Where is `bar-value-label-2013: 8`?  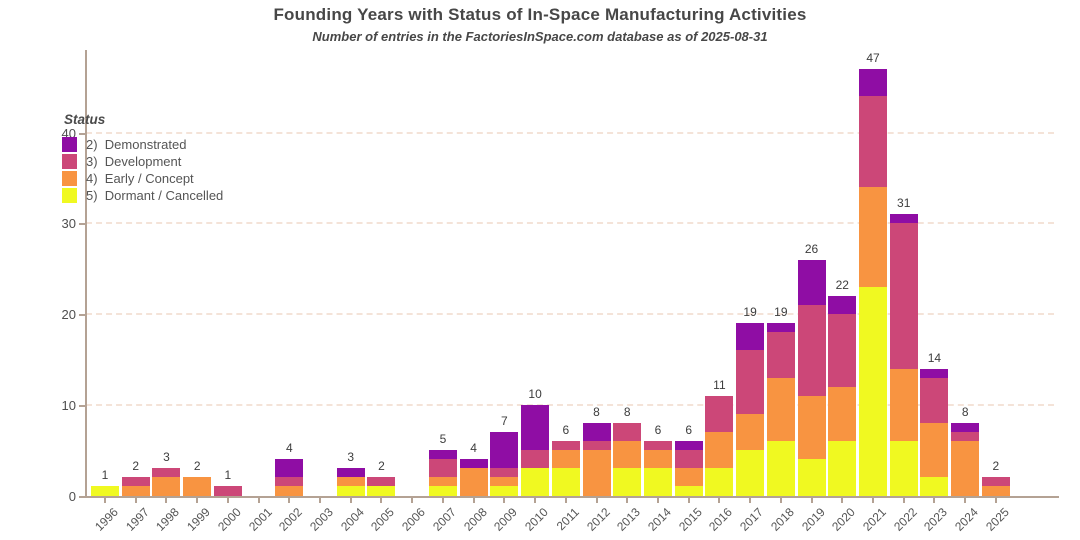
bar-value-label-2013: 8 is located at coordinates (627, 411).